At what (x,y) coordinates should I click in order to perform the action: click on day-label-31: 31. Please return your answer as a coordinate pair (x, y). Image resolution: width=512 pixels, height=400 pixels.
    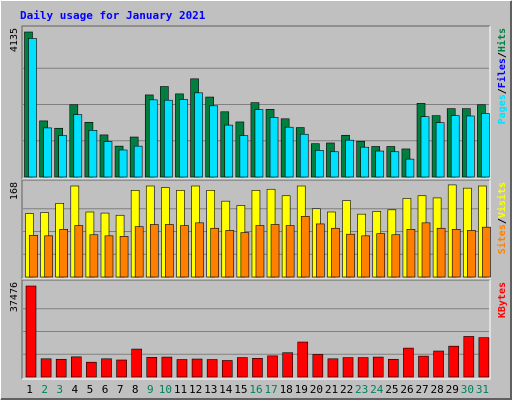
    Looking at the image, I should click on (482, 389).